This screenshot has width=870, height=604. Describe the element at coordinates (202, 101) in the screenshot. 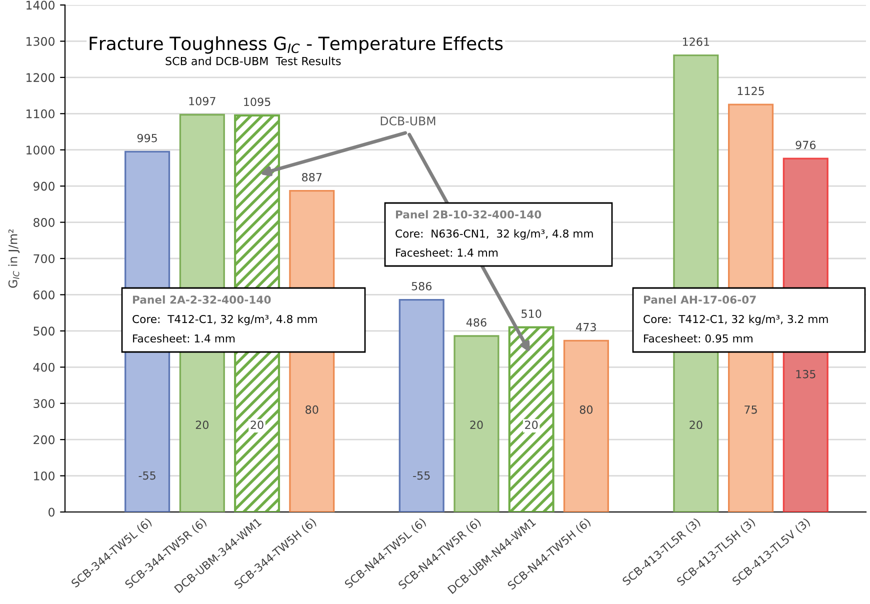

I see `data-label: 1097` at that location.